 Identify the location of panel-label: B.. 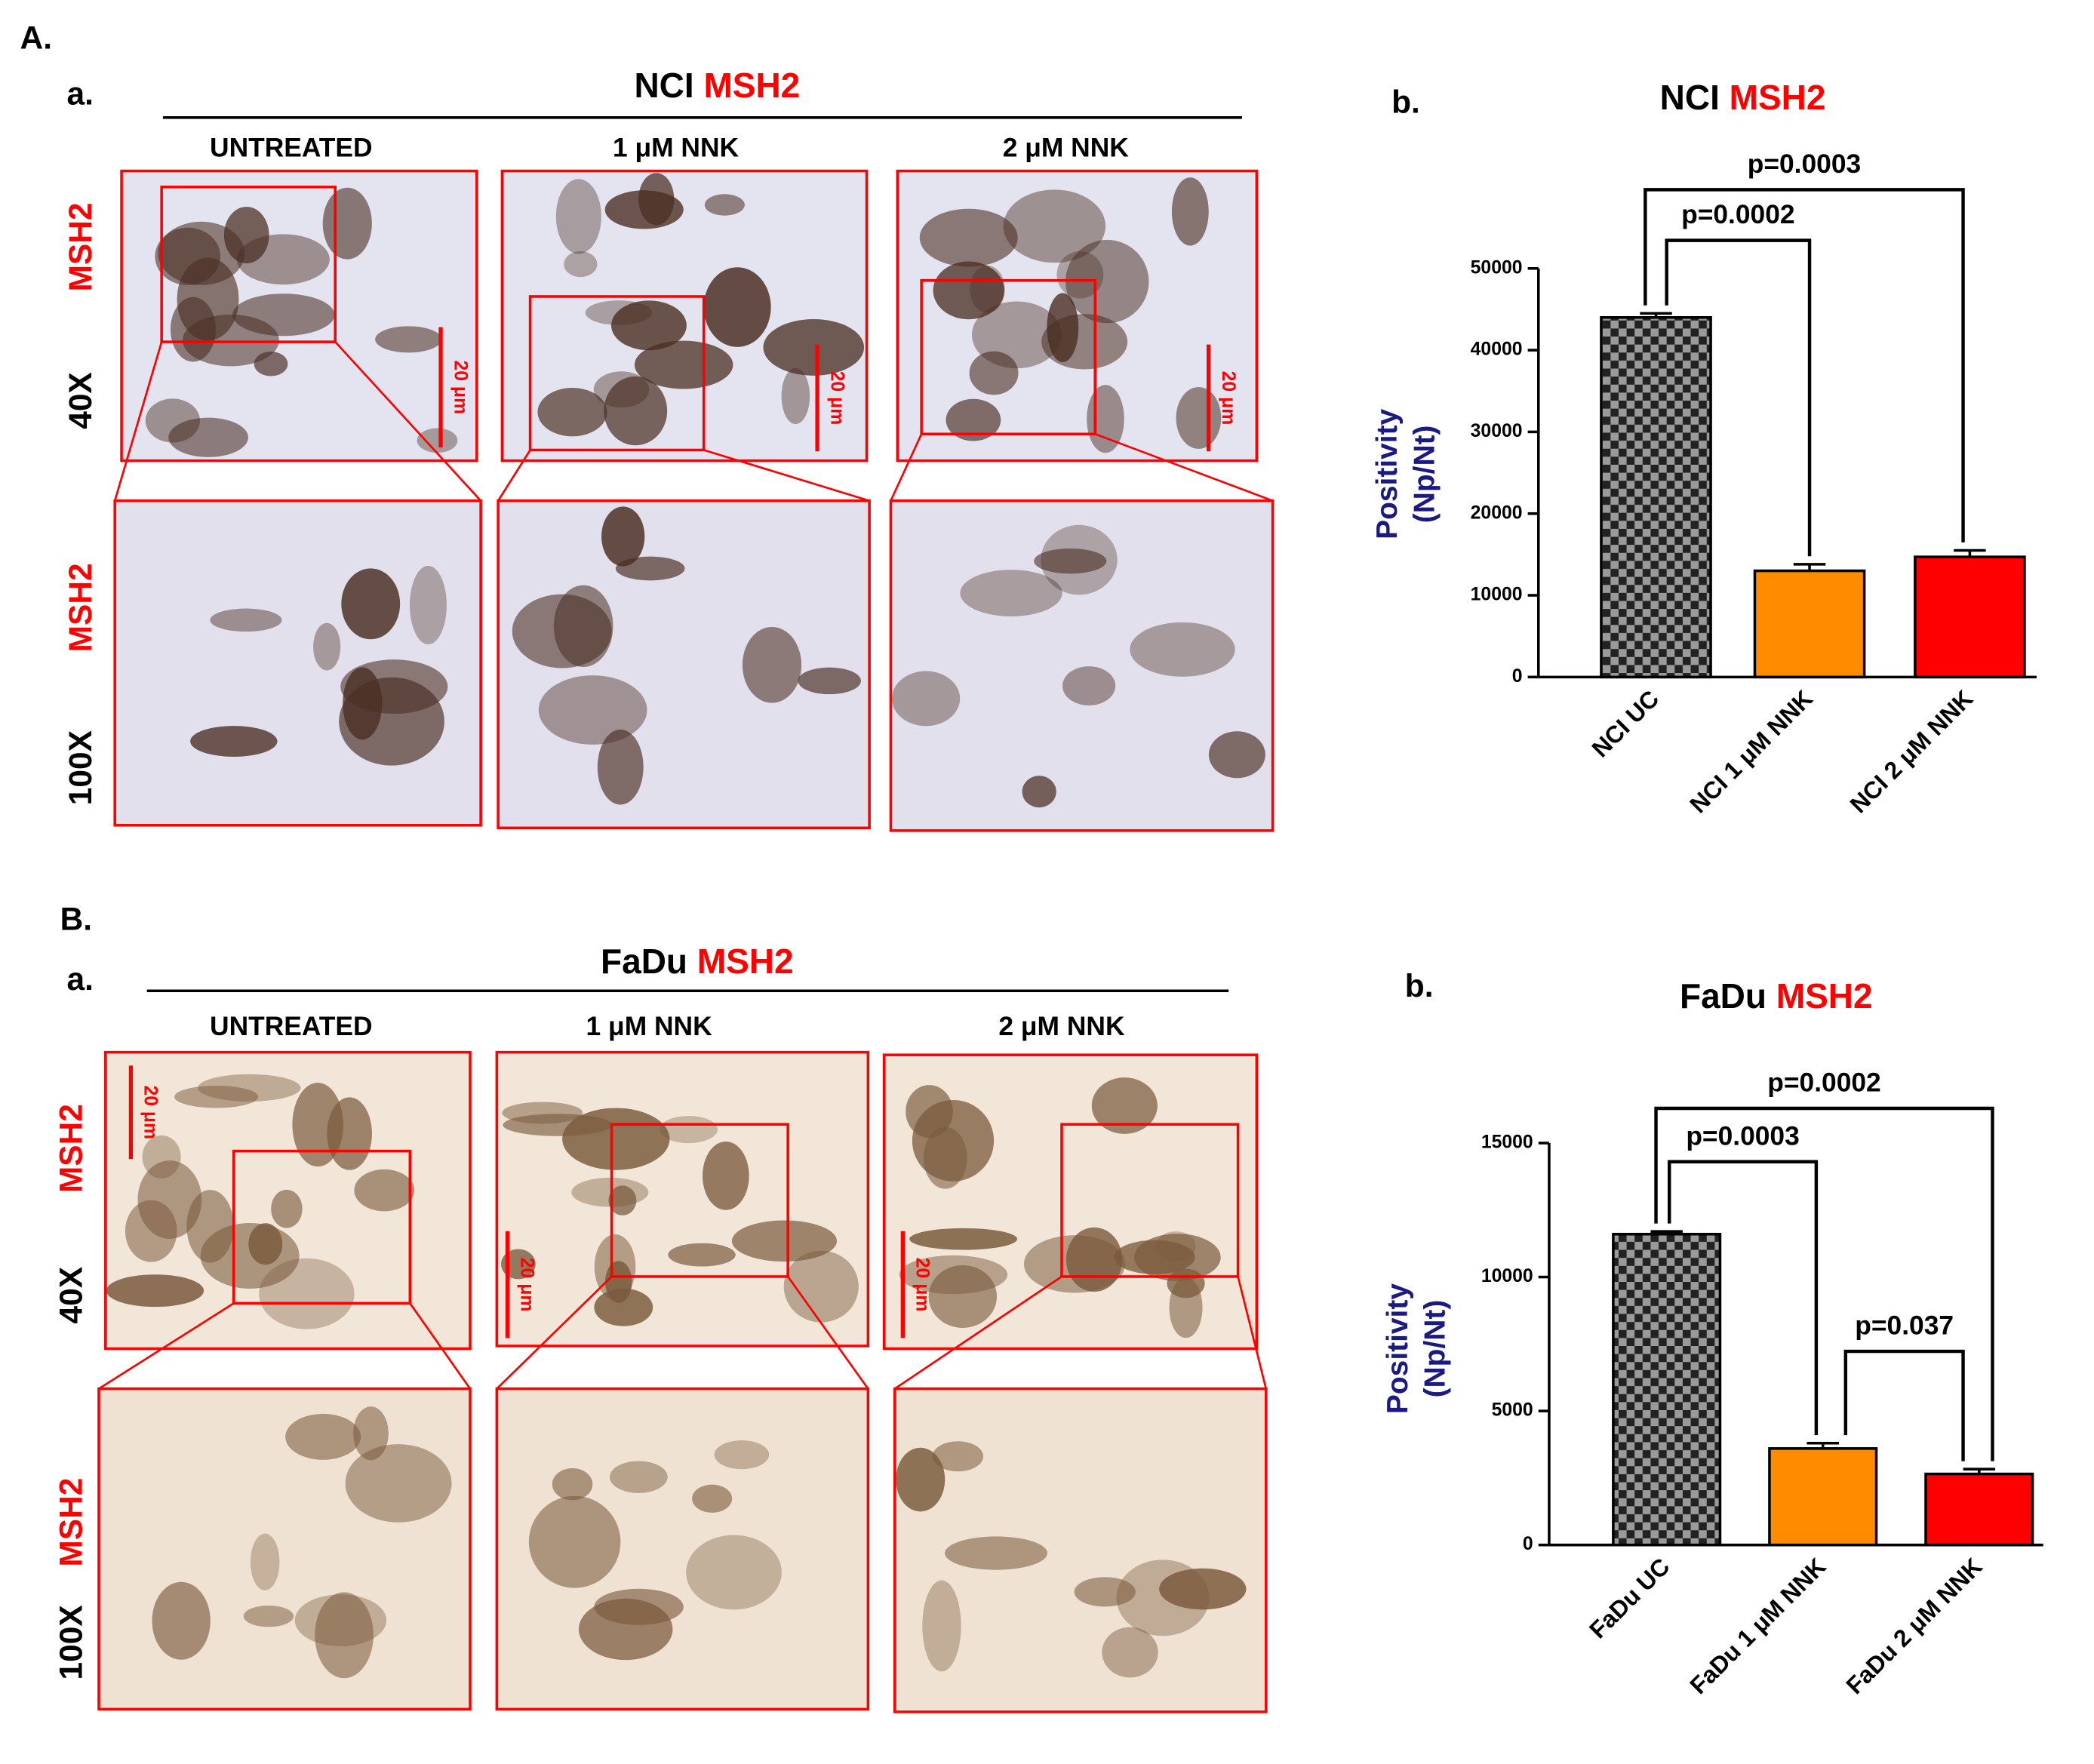
(76, 918).